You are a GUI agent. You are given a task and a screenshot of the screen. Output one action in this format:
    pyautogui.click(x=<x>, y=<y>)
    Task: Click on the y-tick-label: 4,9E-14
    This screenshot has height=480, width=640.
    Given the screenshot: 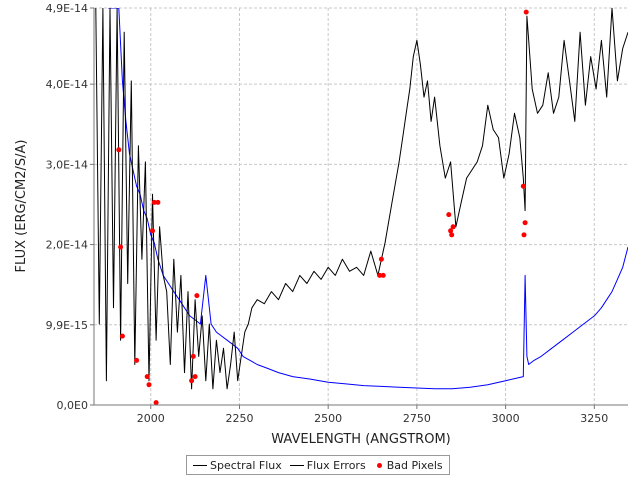 What is the action you would take?
    pyautogui.click(x=67, y=8)
    